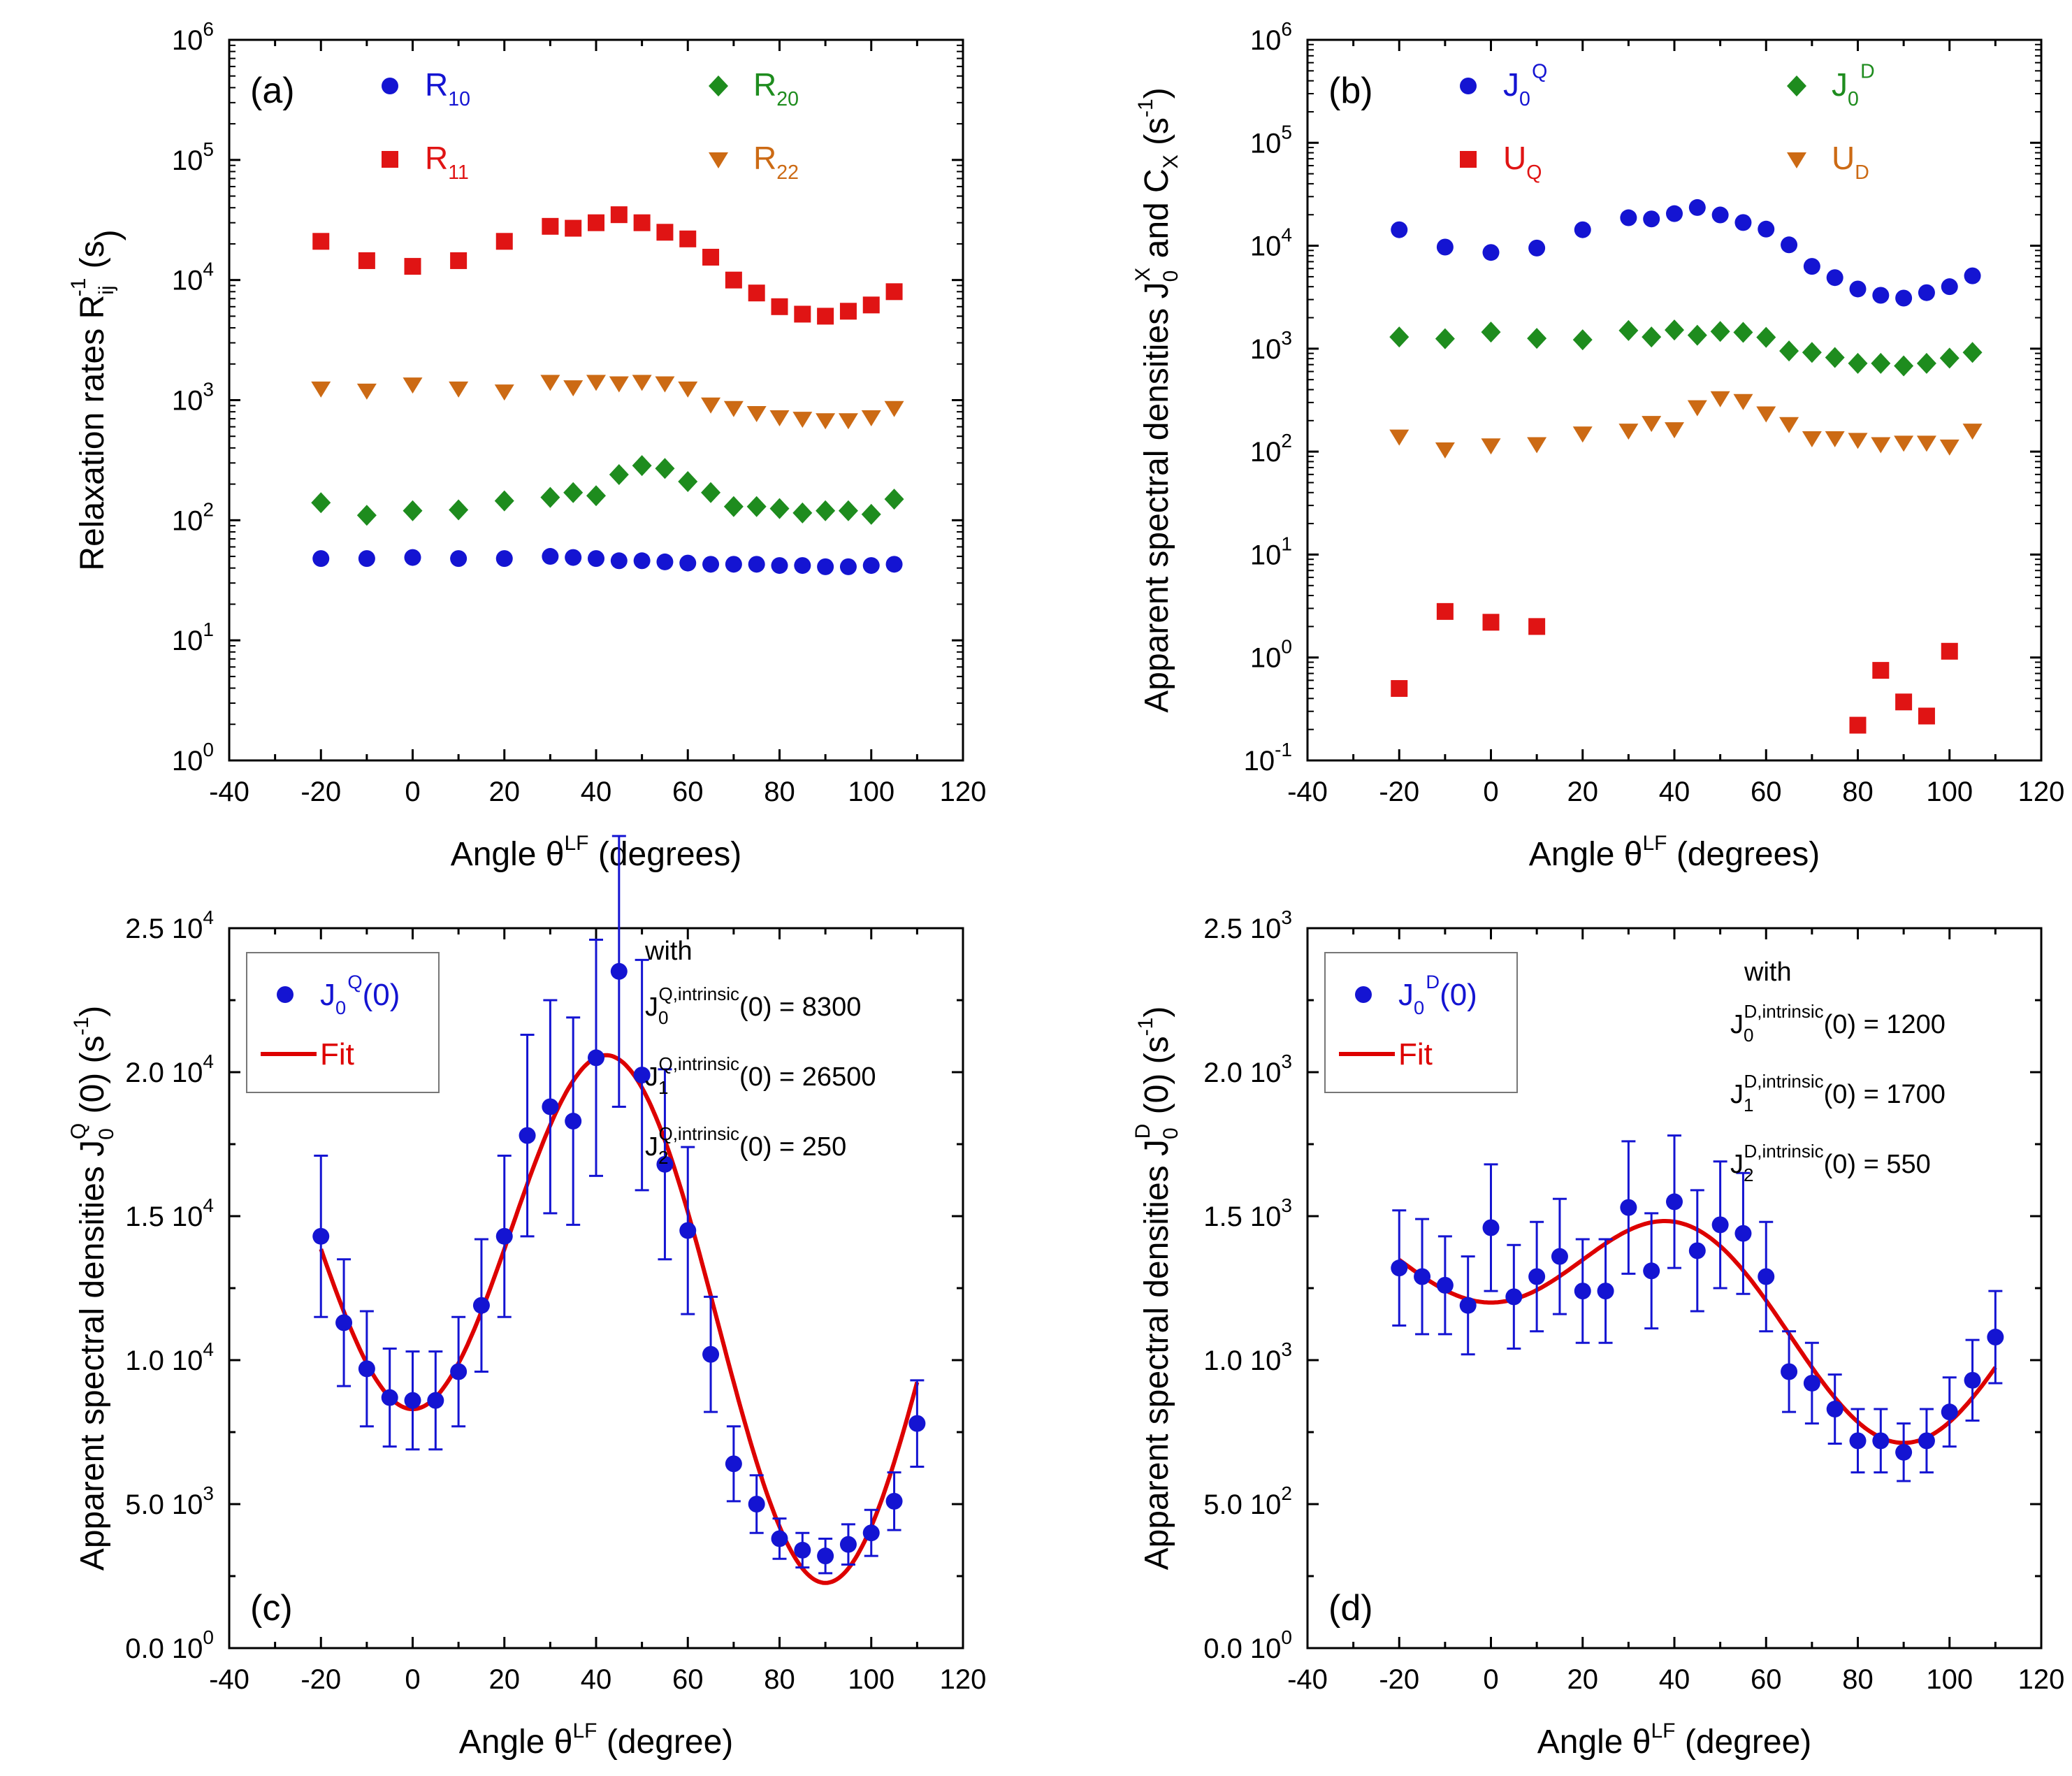 Image resolution: width=2072 pixels, height=1776 pixels. I want to click on y-tick-label: 10⁰, so click(1271, 655).